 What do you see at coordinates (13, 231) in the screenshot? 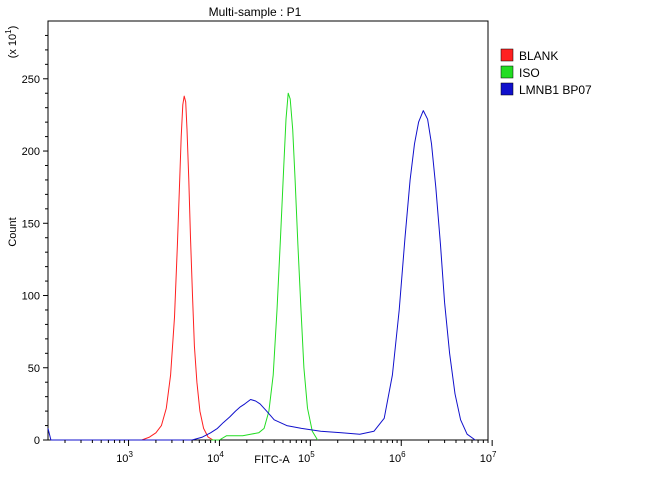
I see `y-axis-label: Count` at bounding box center [13, 231].